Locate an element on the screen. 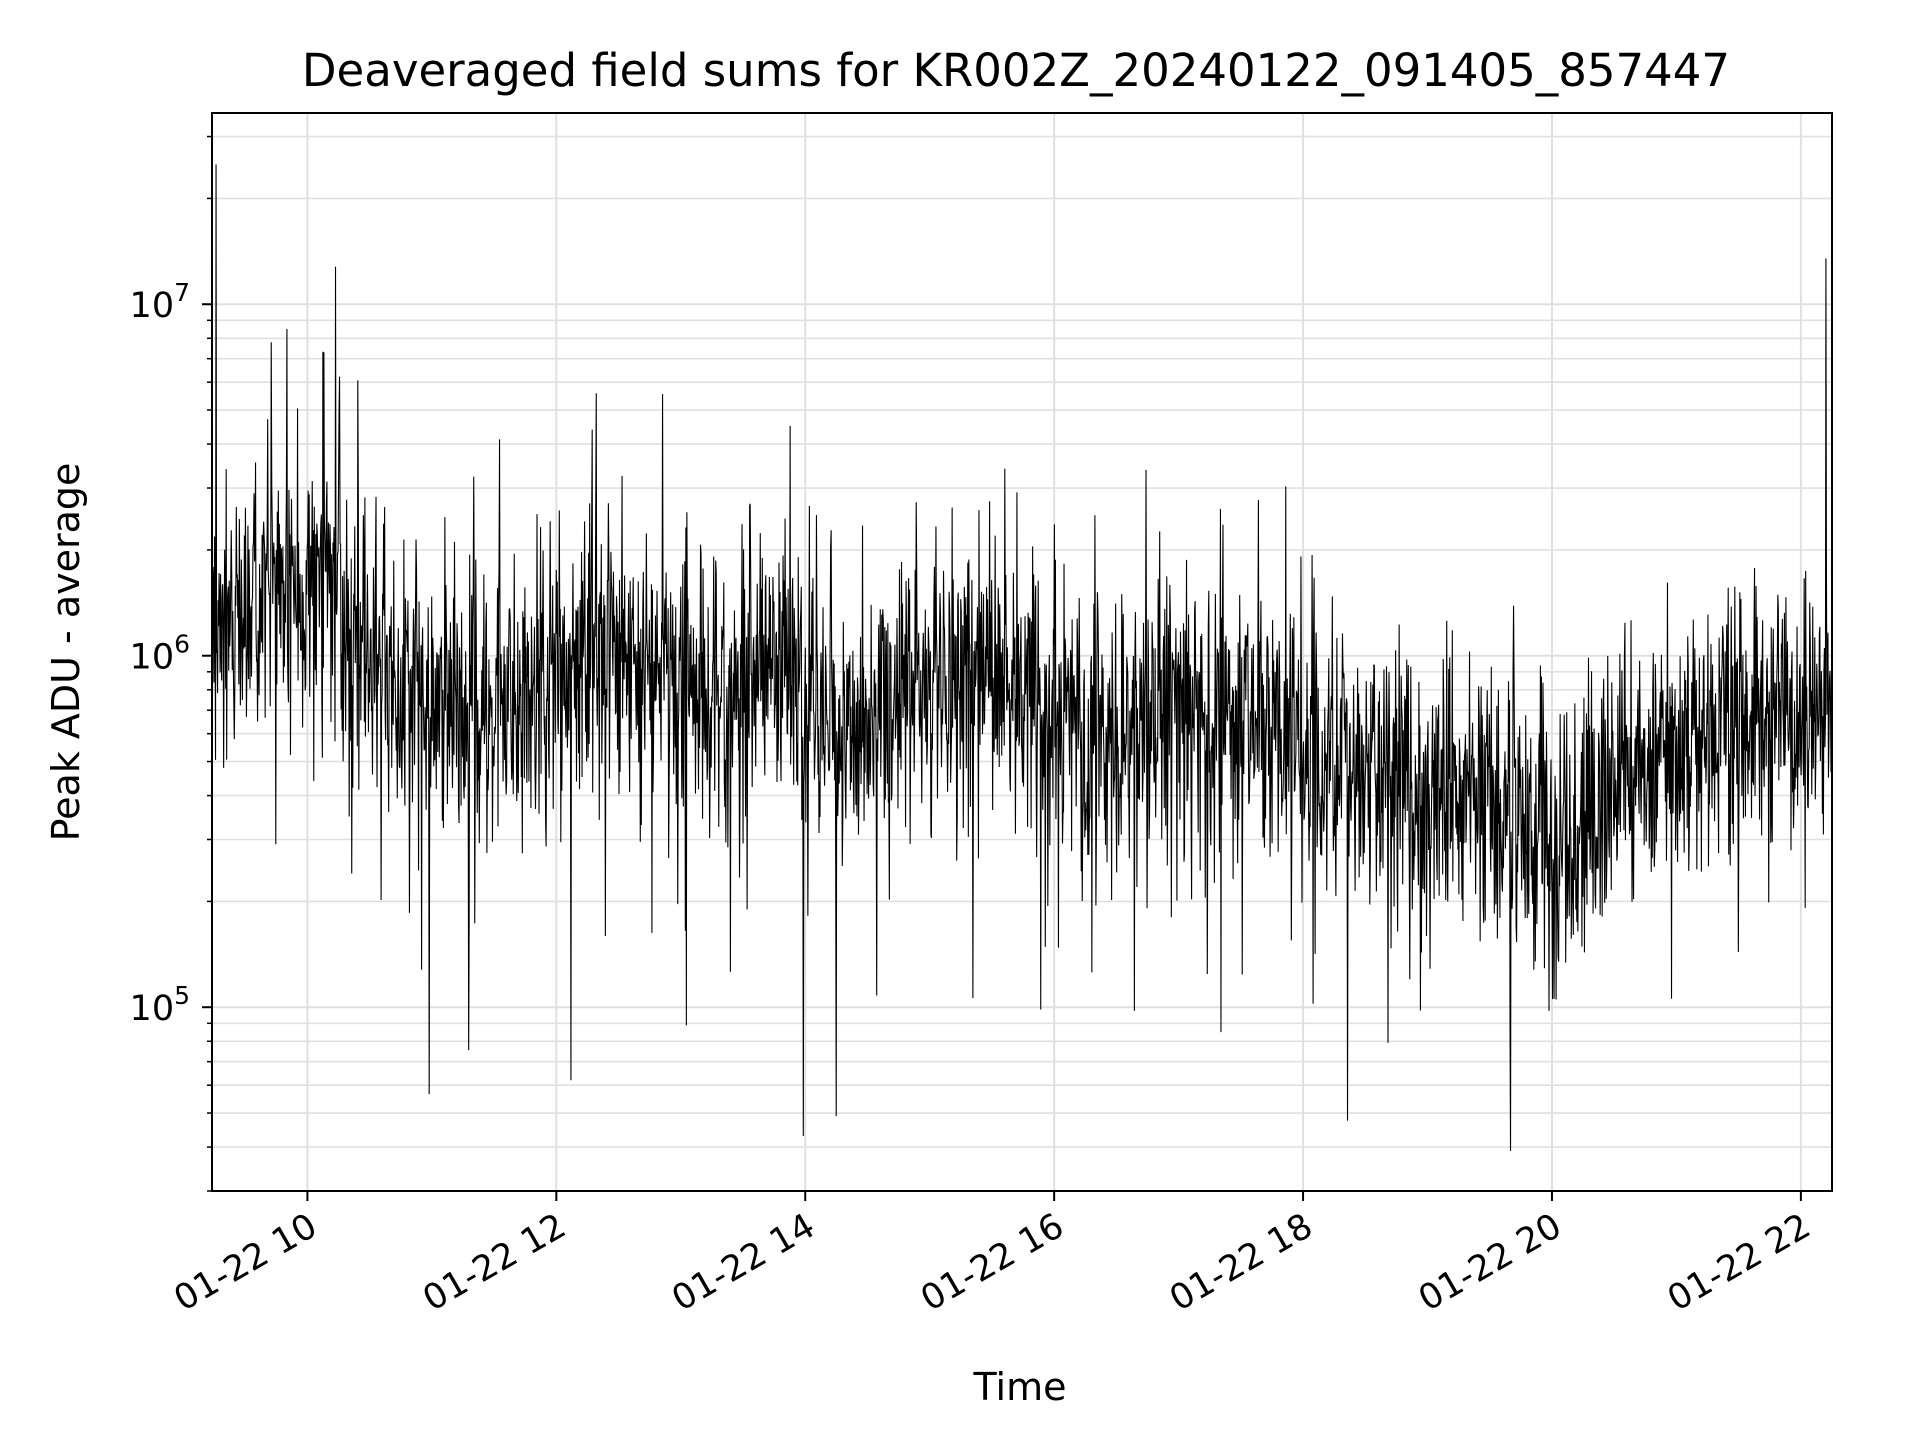 The height and width of the screenshot is (1440, 1920). y-tick-label: 10⁶ is located at coordinates (160, 654).